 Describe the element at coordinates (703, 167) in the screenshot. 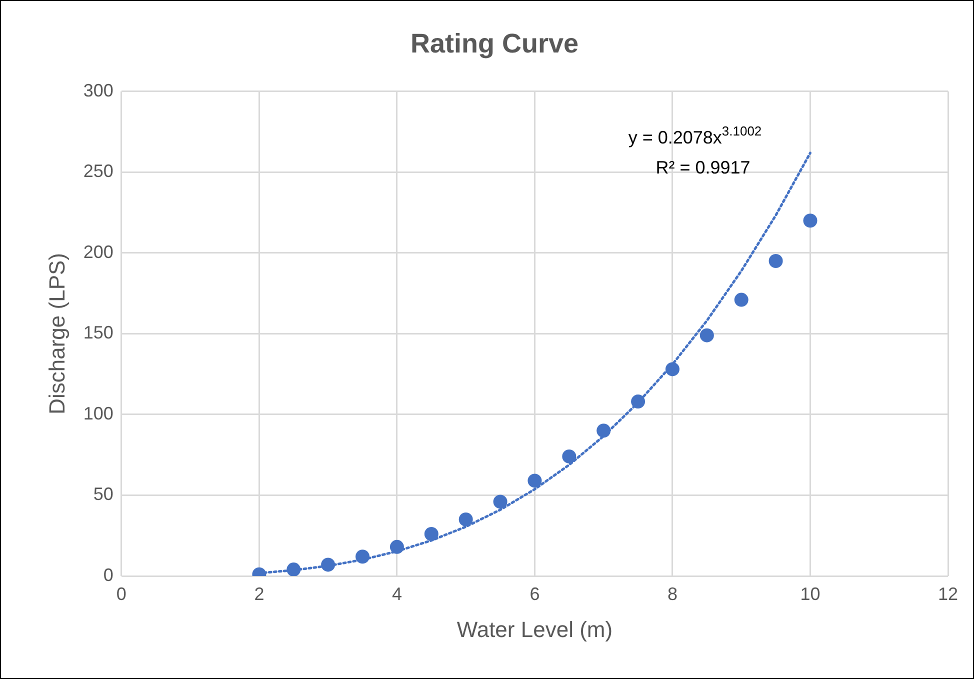

I see `annotation: R² = 0.9917` at that location.